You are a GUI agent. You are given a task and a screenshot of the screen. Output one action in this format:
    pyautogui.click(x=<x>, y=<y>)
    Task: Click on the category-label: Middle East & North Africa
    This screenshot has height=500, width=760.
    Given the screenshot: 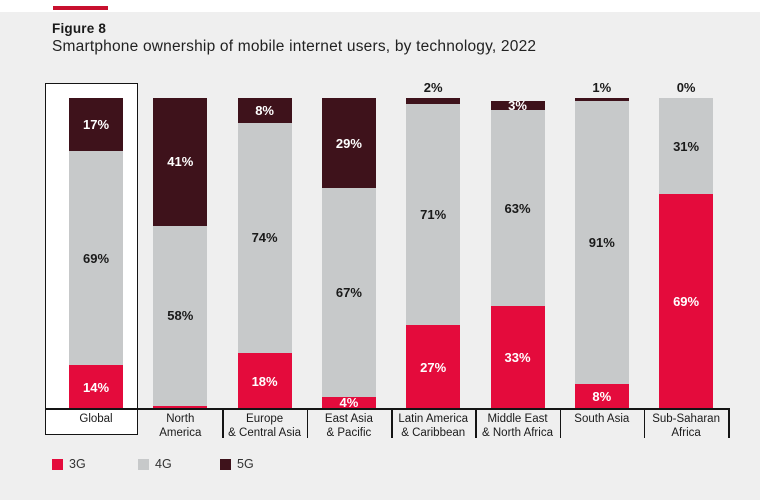 What is the action you would take?
    pyautogui.click(x=517, y=426)
    